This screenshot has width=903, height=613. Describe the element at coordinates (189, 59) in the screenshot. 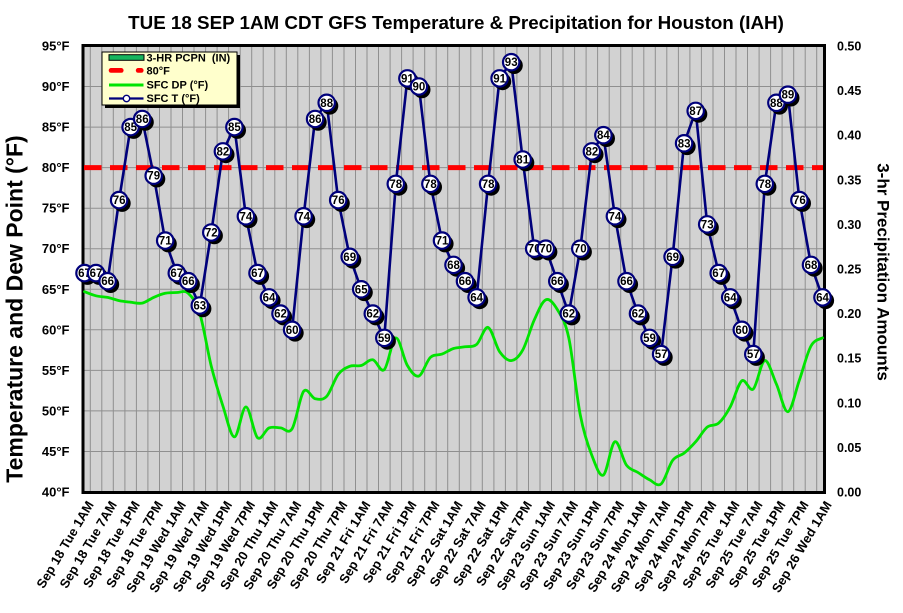

I see `svg-text: 3-HR PCPN (IN)` at that location.